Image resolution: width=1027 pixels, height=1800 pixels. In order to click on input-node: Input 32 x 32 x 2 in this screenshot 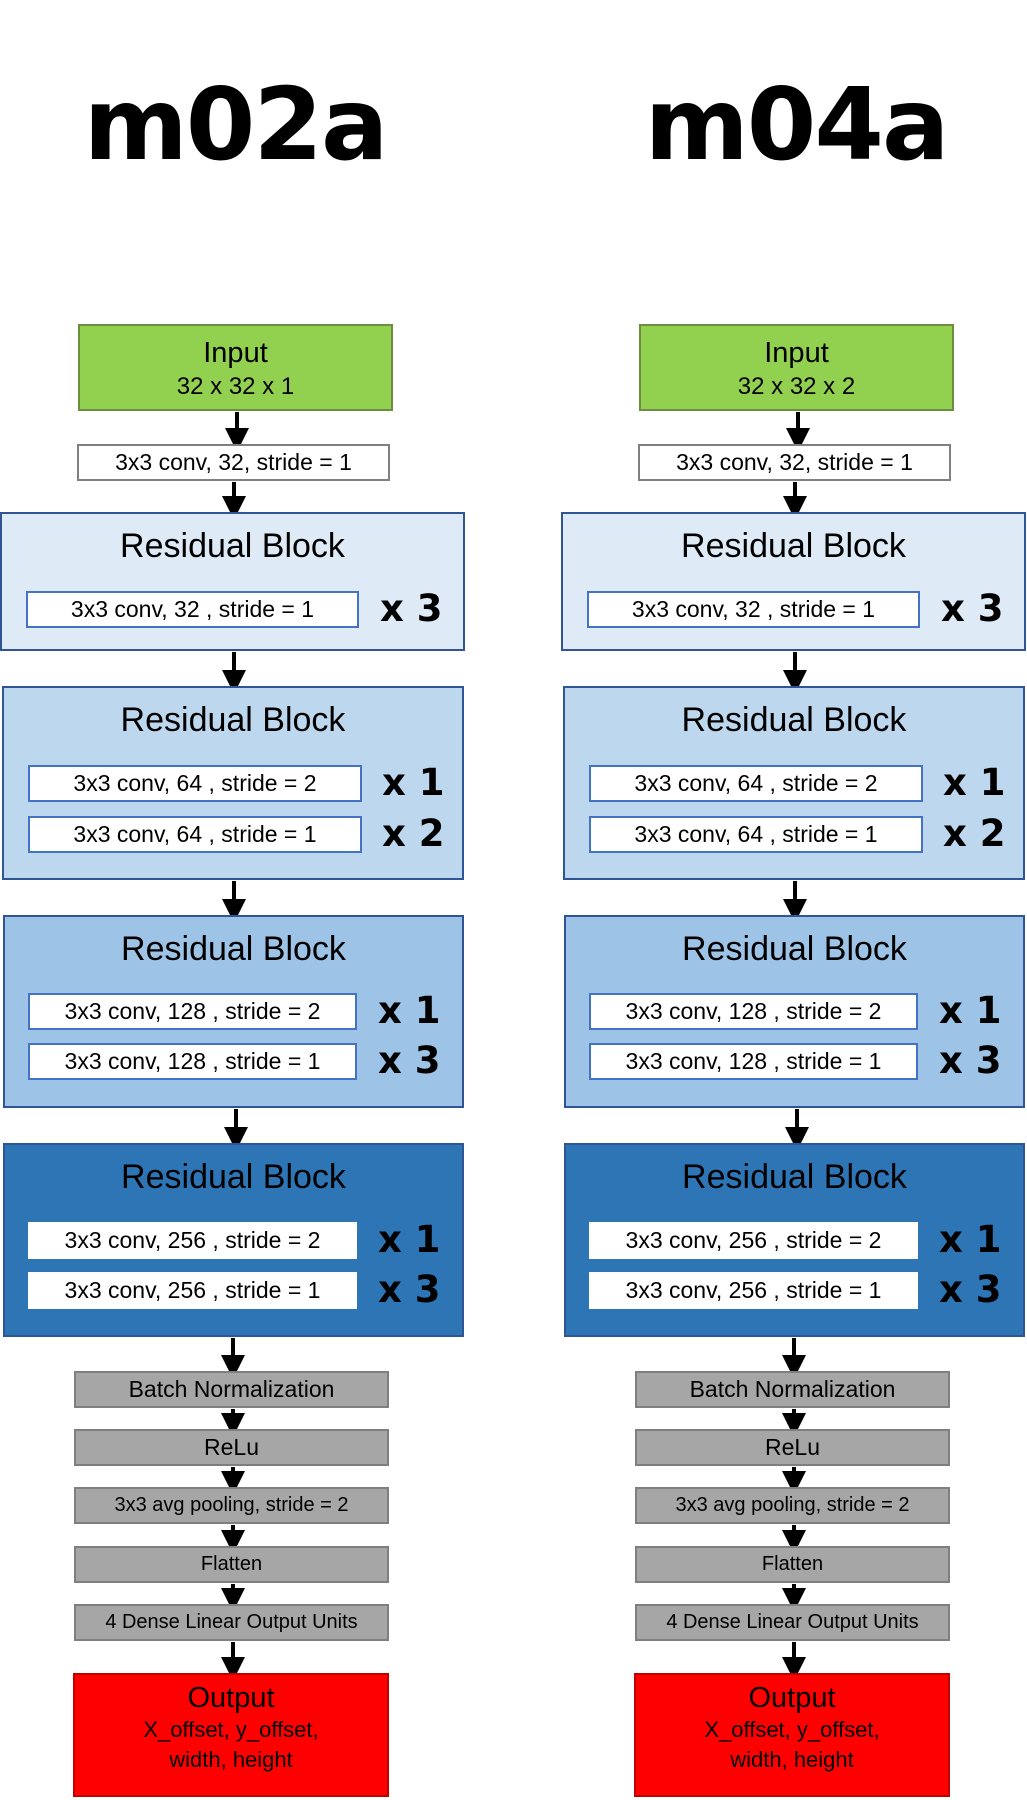, I will do `click(796, 367)`.